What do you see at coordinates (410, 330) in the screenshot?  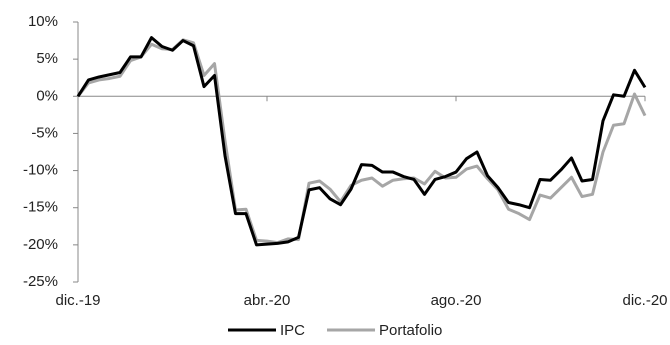 I see `legend-label: Portafolio` at bounding box center [410, 330].